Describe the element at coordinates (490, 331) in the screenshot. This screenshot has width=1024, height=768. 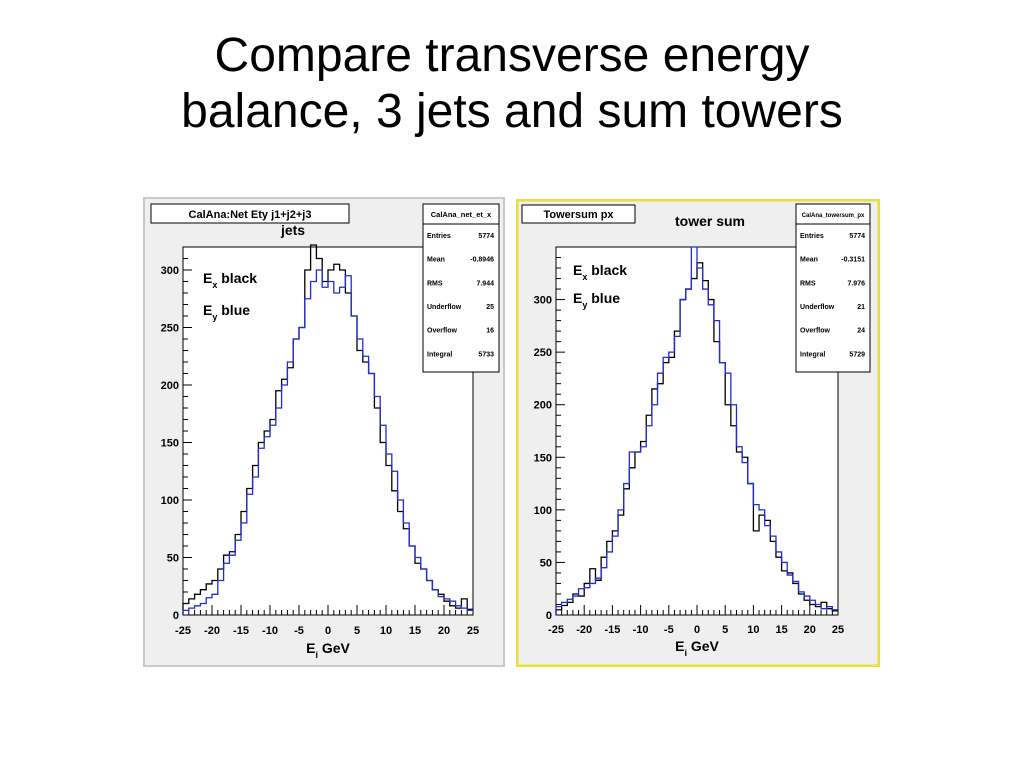
I see `stats-value: 16` at that location.